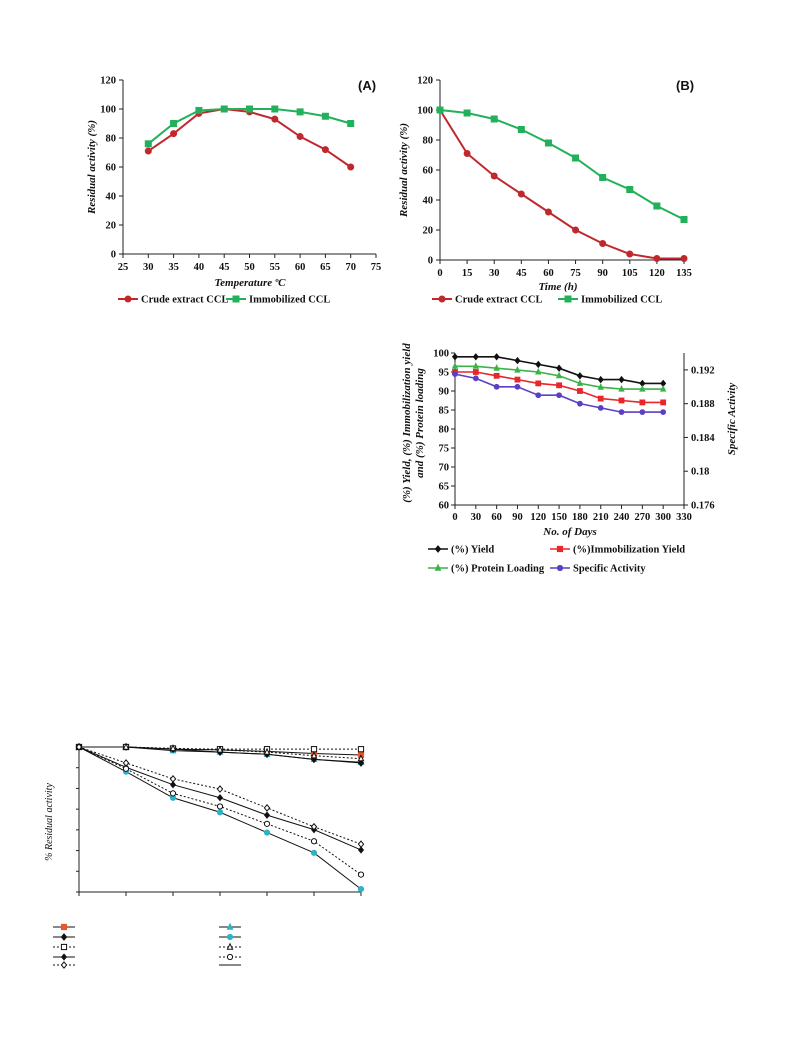 The image size is (793, 1057). Describe the element at coordinates (173, 267) in the screenshot. I see `x-tick-label: 35` at that location.